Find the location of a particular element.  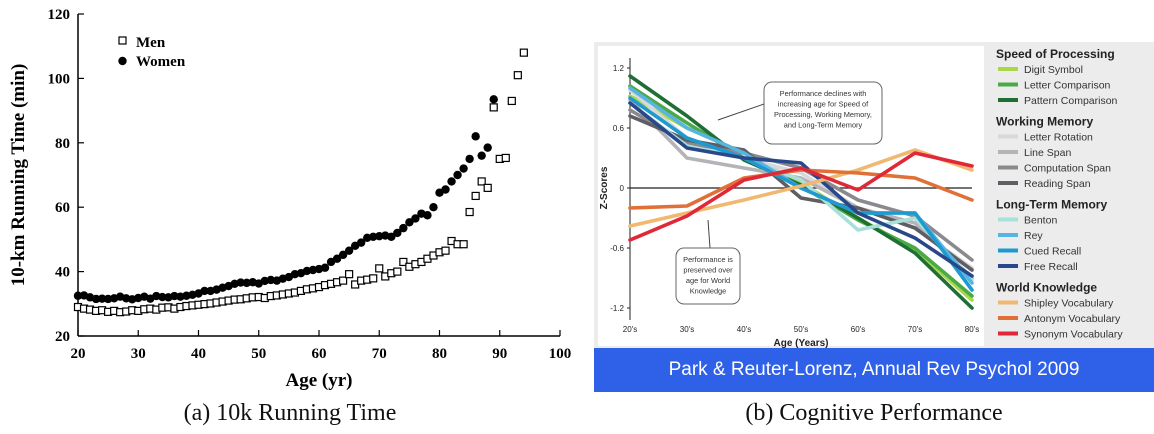

legend-men-label: Men is located at coordinates (151, 43).